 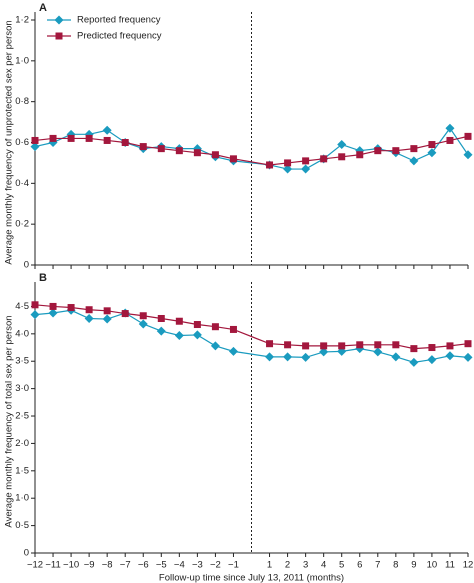 What do you see at coordinates (119, 36) in the screenshot?
I see `legend-label: Predicted frequency` at bounding box center [119, 36].